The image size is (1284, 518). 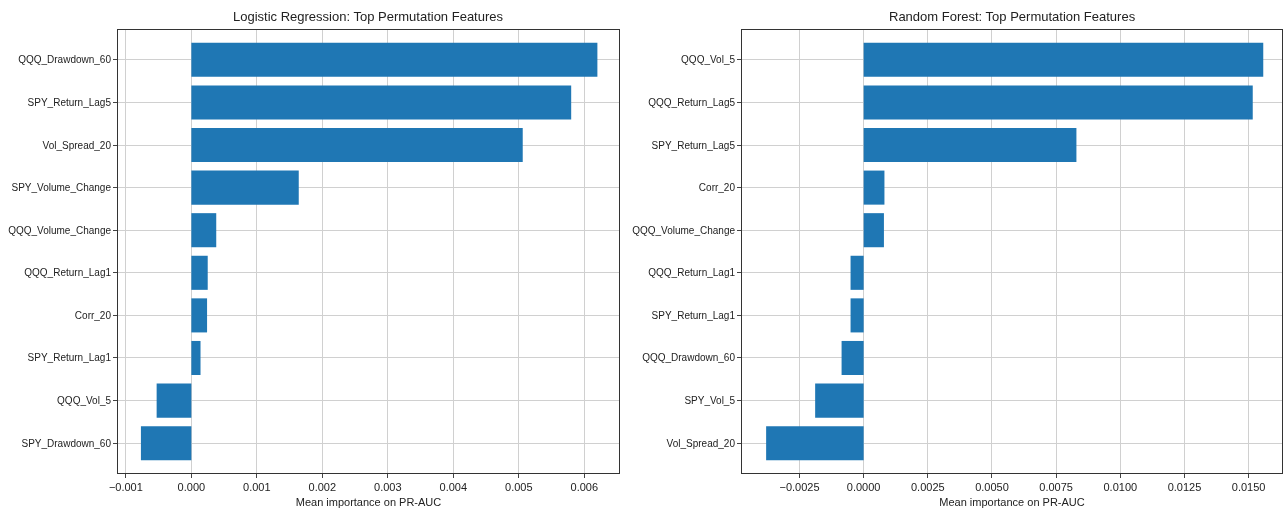 I want to click on x-tick-label: 0.0150, so click(x=1248, y=487).